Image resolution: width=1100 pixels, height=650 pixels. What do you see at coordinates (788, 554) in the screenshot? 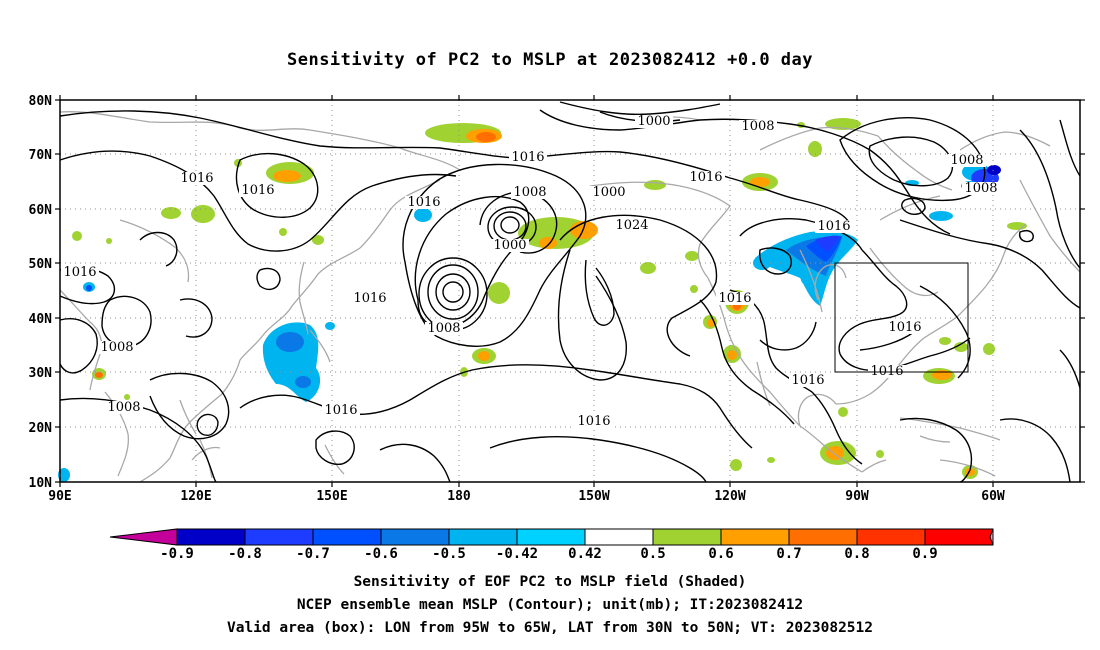
I see `colorbar-label: 0.7` at bounding box center [788, 554].